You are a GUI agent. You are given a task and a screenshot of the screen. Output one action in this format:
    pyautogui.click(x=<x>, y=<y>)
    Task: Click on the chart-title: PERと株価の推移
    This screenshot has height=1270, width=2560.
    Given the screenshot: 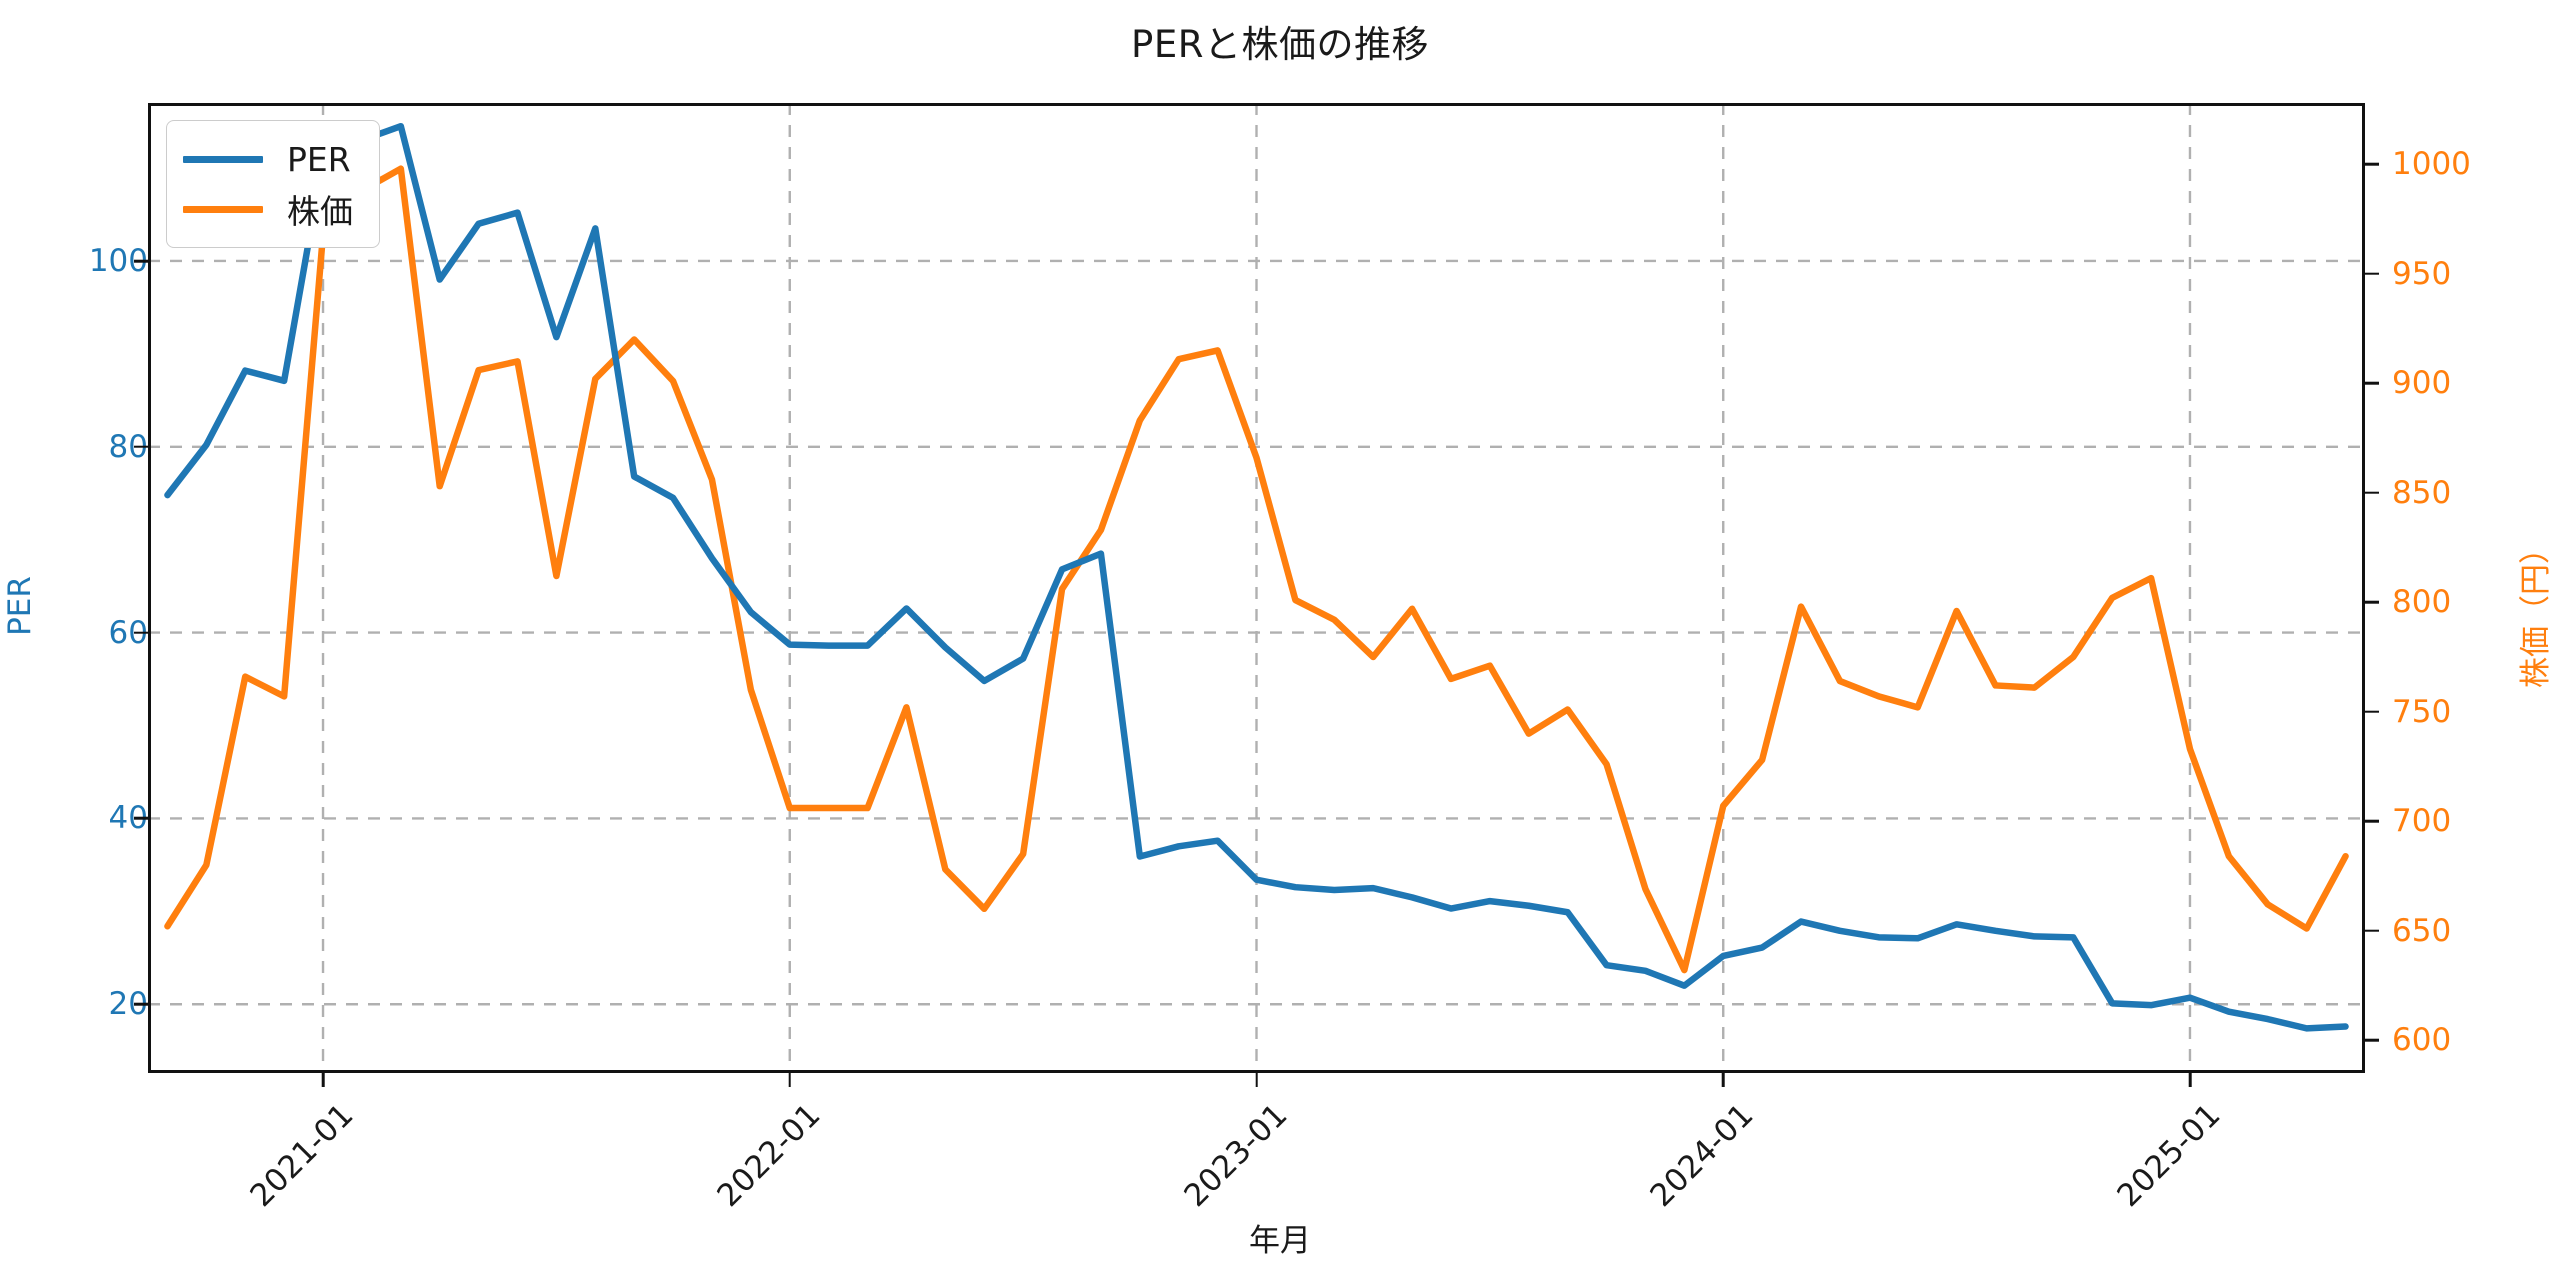 What is the action you would take?
    pyautogui.click(x=1280, y=44)
    